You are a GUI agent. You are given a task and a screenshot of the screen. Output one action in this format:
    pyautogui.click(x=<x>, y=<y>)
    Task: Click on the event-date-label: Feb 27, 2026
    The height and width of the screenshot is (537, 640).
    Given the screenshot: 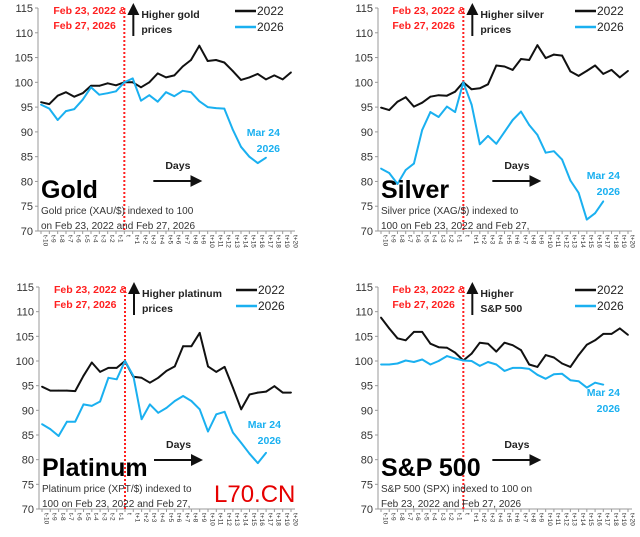 What is the action you would take?
    pyautogui.click(x=85, y=305)
    